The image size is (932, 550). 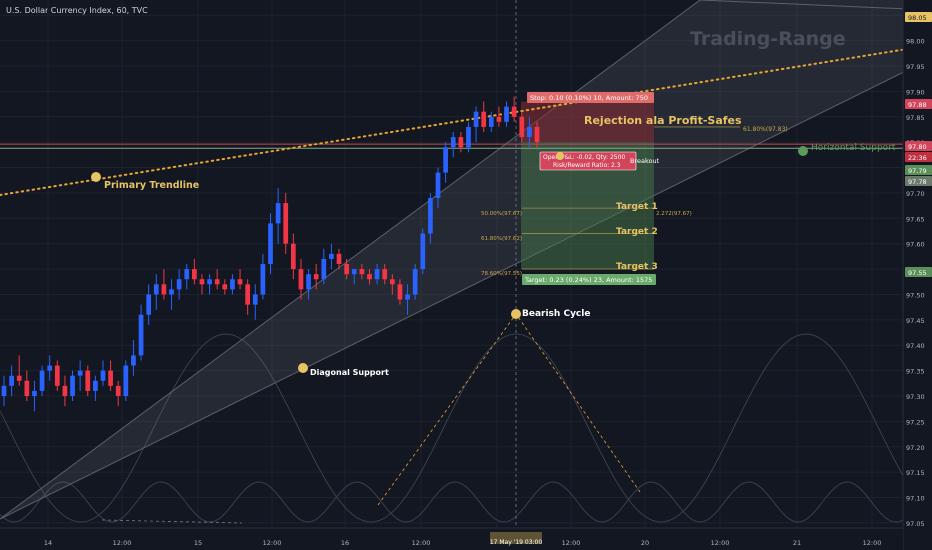 I want to click on stop-box, so click(x=590, y=97).